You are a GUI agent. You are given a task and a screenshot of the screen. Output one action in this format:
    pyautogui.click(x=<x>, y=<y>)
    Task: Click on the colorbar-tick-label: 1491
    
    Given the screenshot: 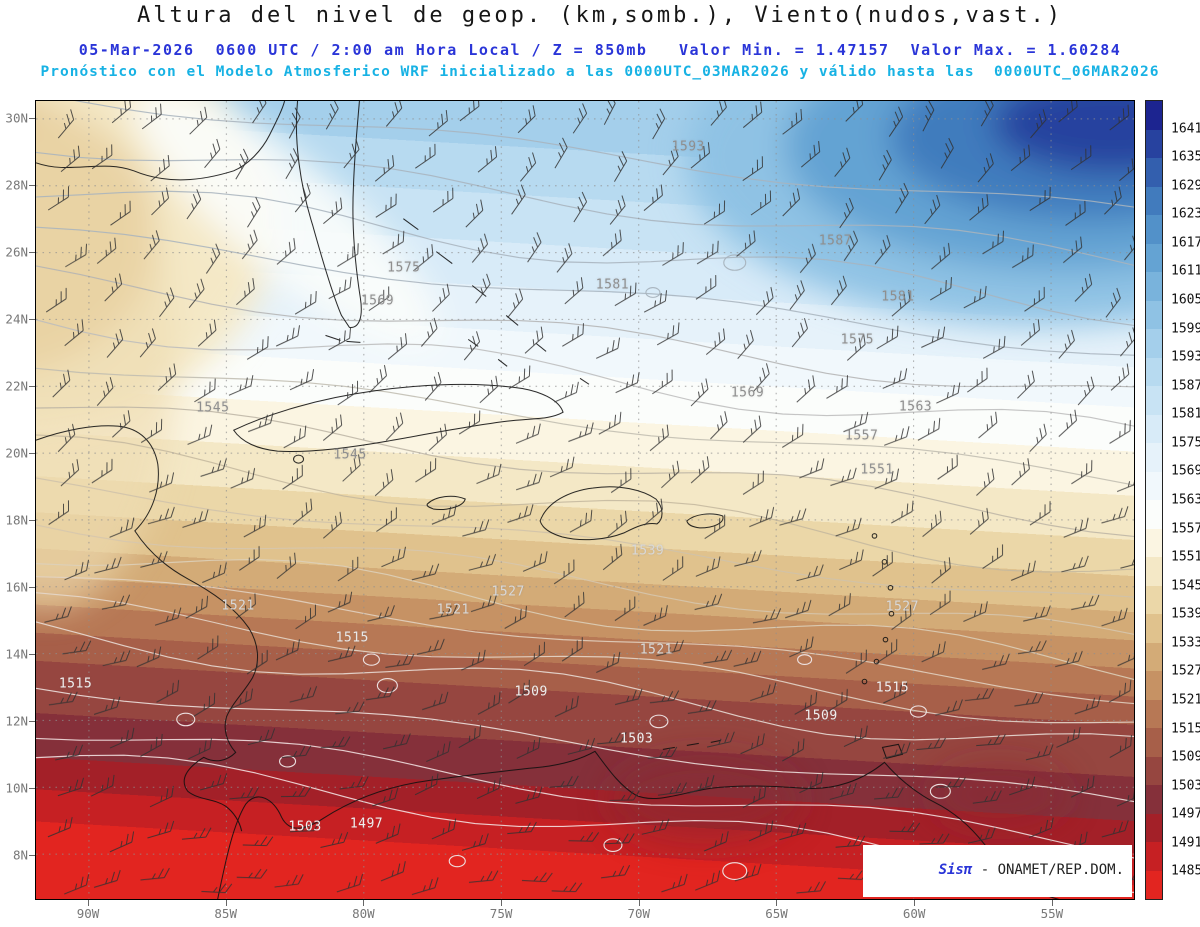 What is the action you would take?
    pyautogui.click(x=1185, y=843)
    